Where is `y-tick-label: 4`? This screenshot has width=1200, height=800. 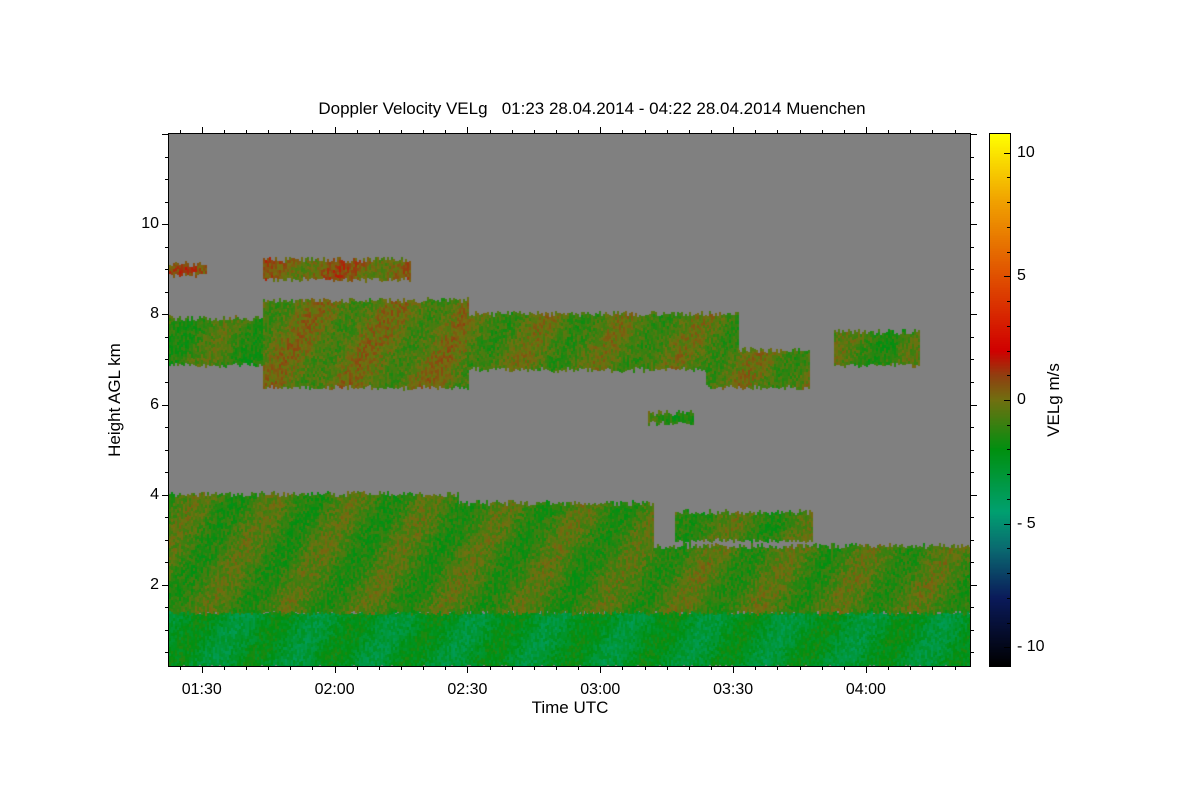
y-tick-label: 4 is located at coordinates (154, 494).